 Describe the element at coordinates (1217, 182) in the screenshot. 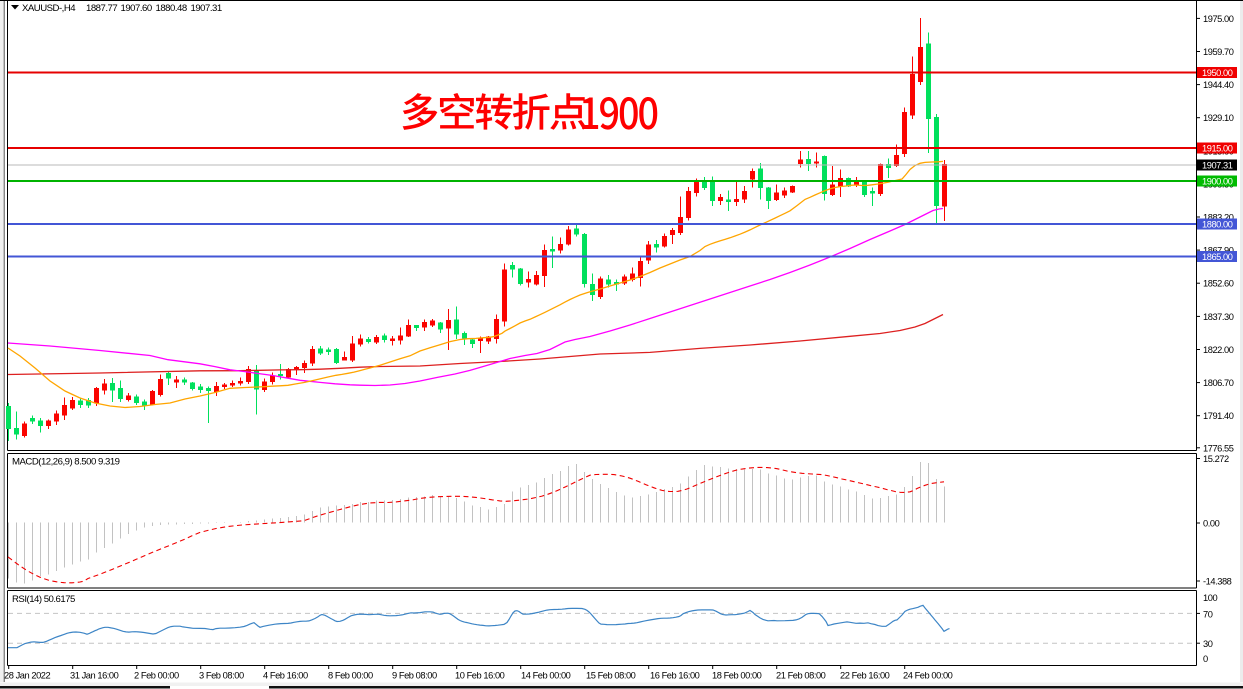

I see `svg-text: 1900.00` at that location.